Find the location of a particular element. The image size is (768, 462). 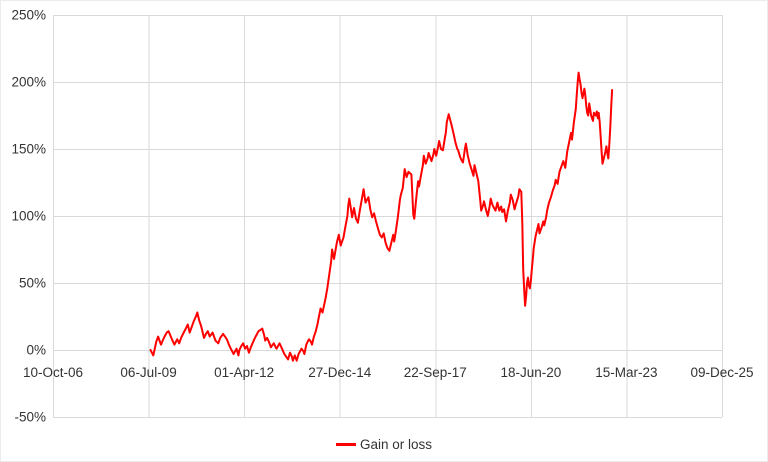

x-axis-tick-label: 01-Apr-12 is located at coordinates (244, 372).